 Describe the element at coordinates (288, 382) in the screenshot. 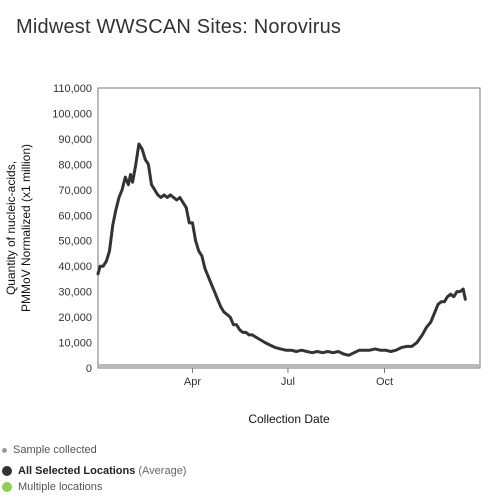

I see `x-tick-label: Jul` at that location.